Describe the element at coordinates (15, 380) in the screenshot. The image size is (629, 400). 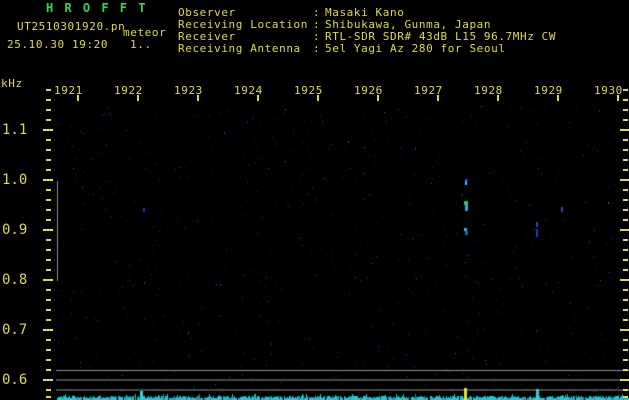
I see `y-axis-tick-label: 0.6` at that location.